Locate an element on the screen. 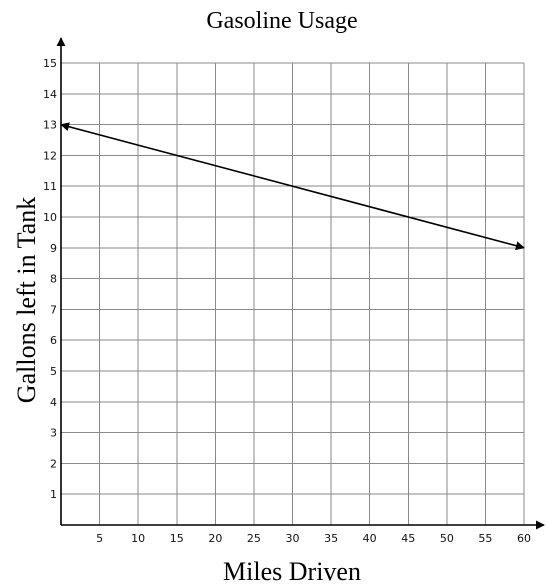 This screenshot has width=546, height=588. y-tick-label: 2 is located at coordinates (53, 463).